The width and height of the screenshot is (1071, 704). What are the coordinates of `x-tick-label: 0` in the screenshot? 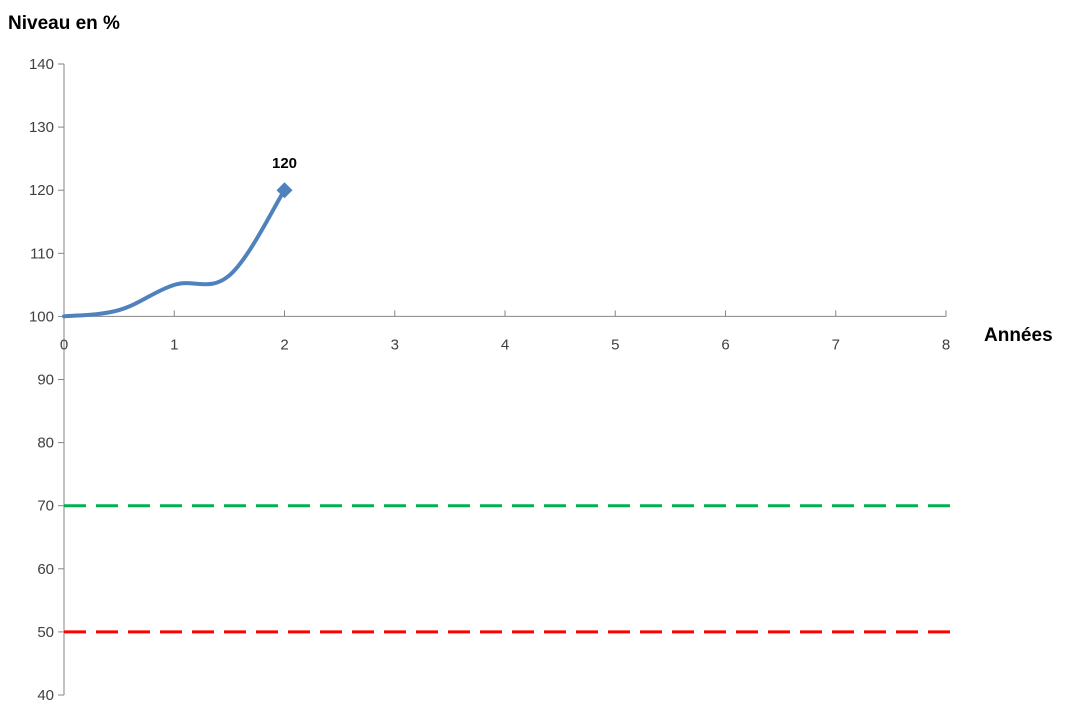 It's located at (64, 344).